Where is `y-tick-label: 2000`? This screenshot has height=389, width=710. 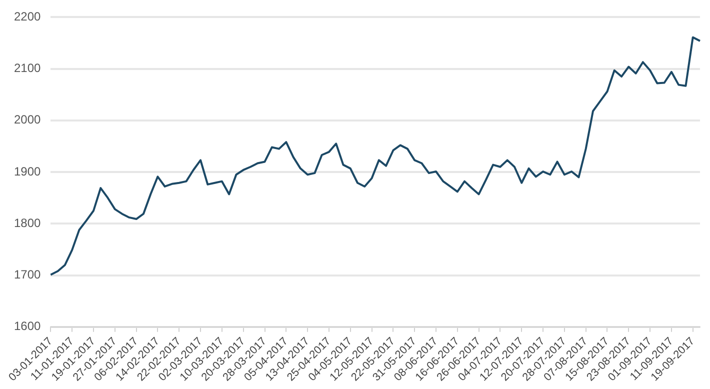 y-tick-label: 2000 is located at coordinates (28, 119).